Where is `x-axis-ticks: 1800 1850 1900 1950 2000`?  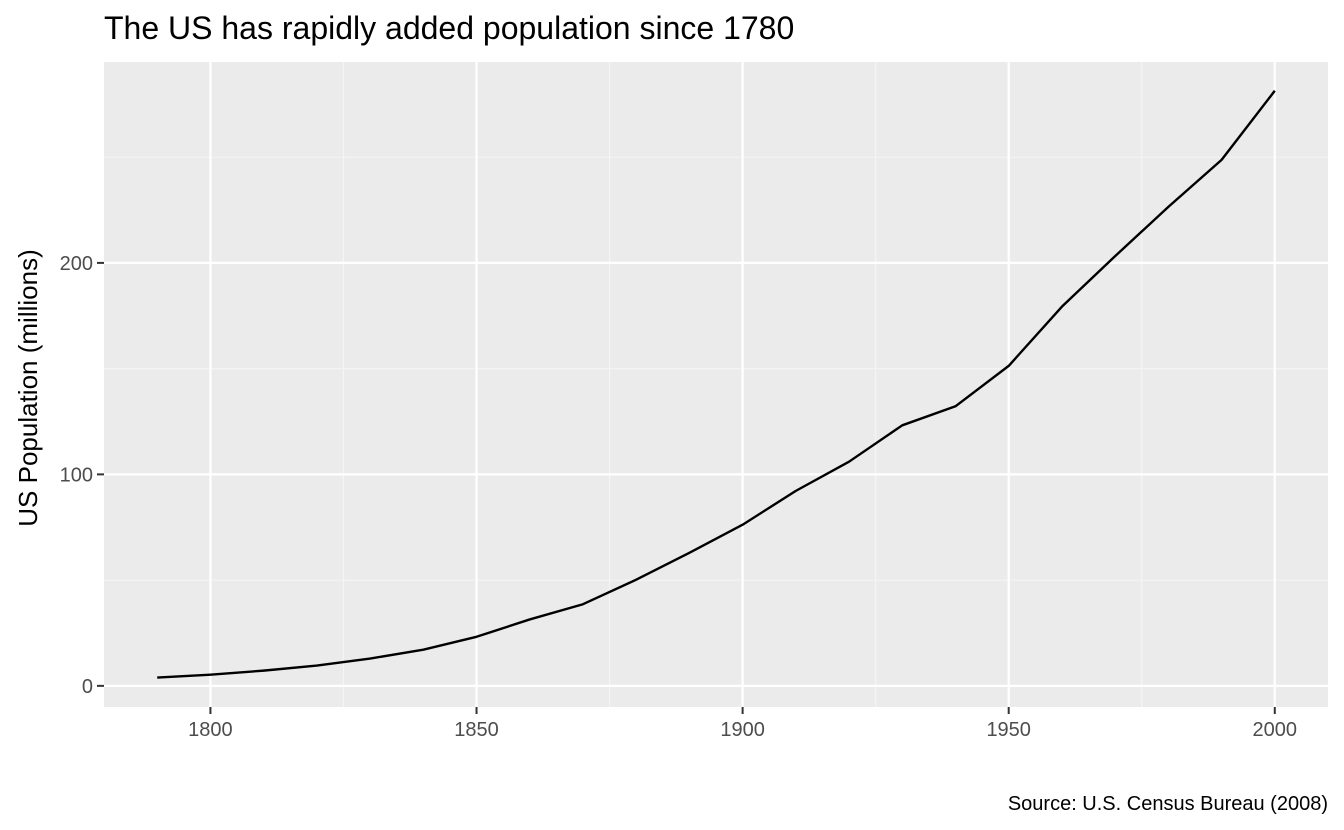 x-axis-ticks: 1800 1850 1900 1950 2000 is located at coordinates (742, 724).